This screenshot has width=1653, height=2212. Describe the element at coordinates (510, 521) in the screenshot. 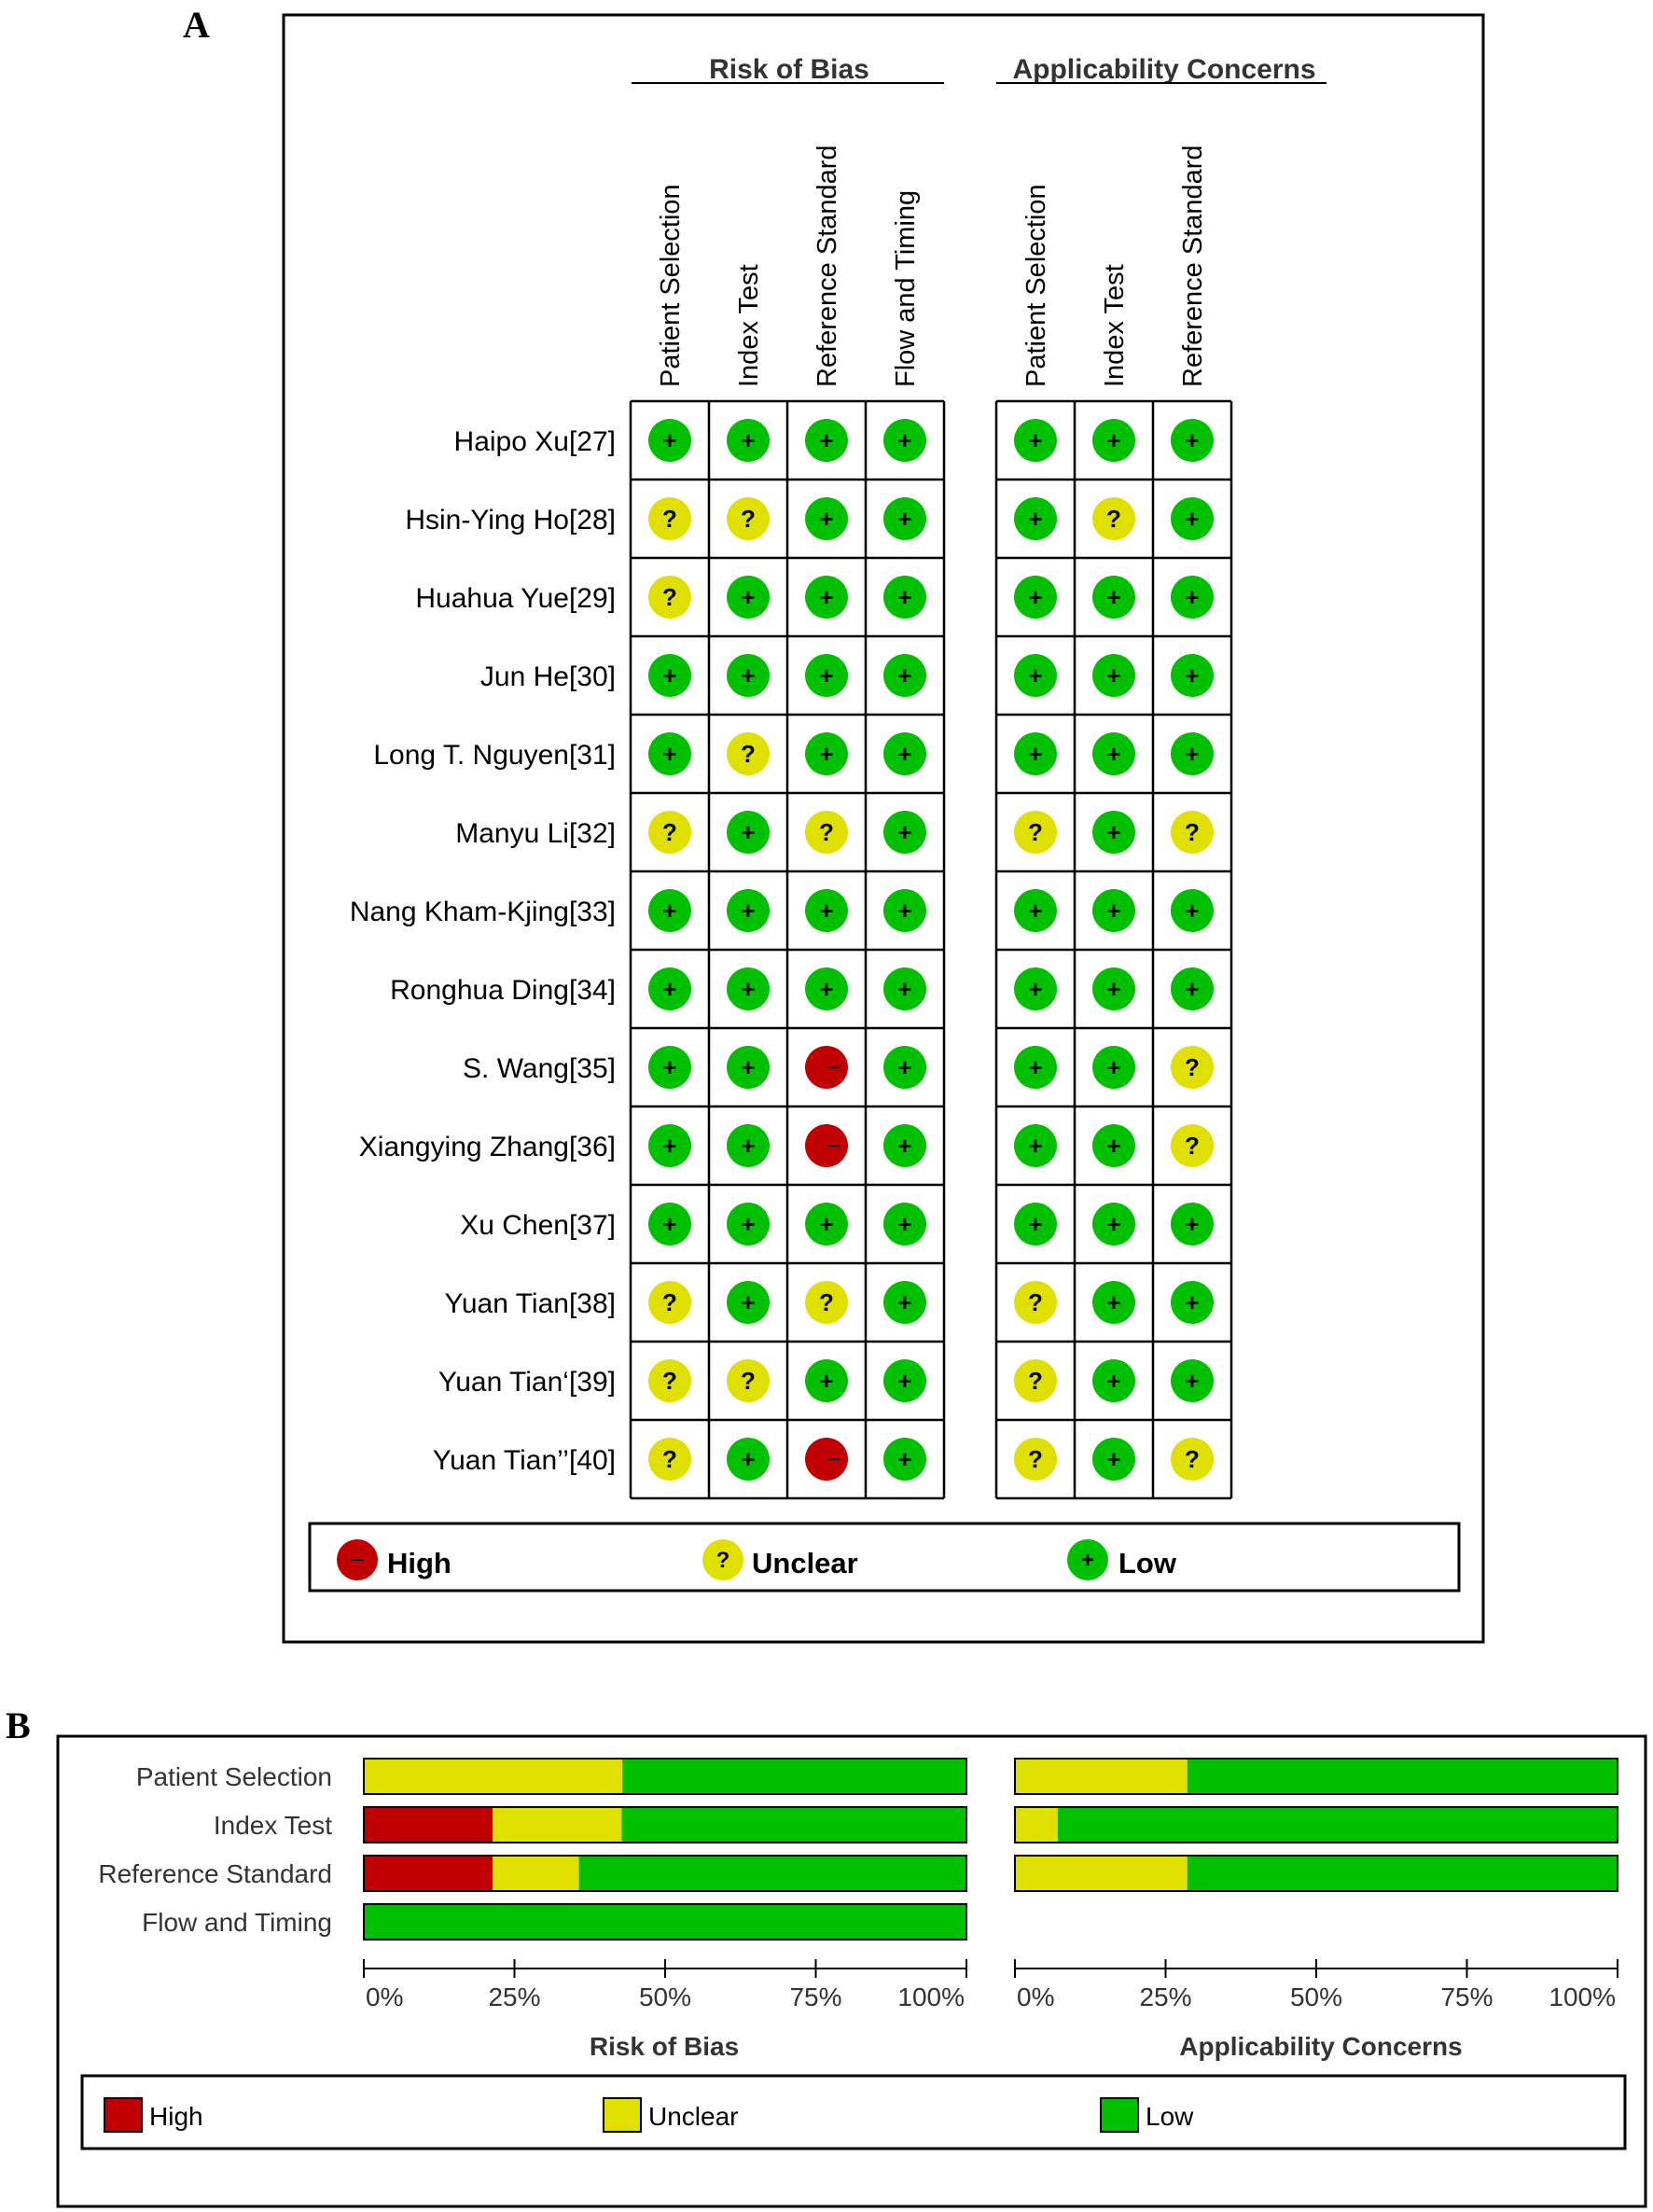

I see `study-label: Hsin-Ying Ho[28]` at that location.